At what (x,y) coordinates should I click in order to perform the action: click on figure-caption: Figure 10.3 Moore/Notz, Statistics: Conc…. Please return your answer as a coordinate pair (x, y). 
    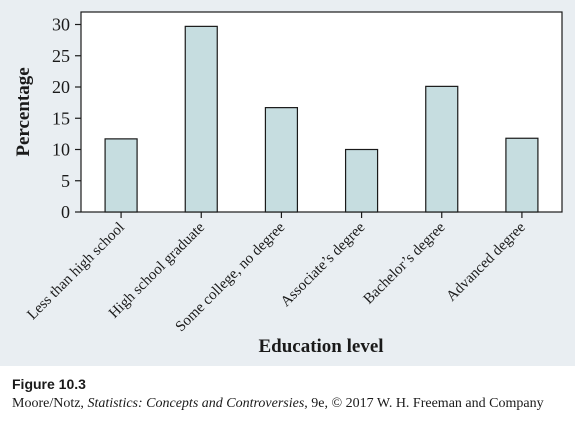
    Looking at the image, I should click on (289, 394).